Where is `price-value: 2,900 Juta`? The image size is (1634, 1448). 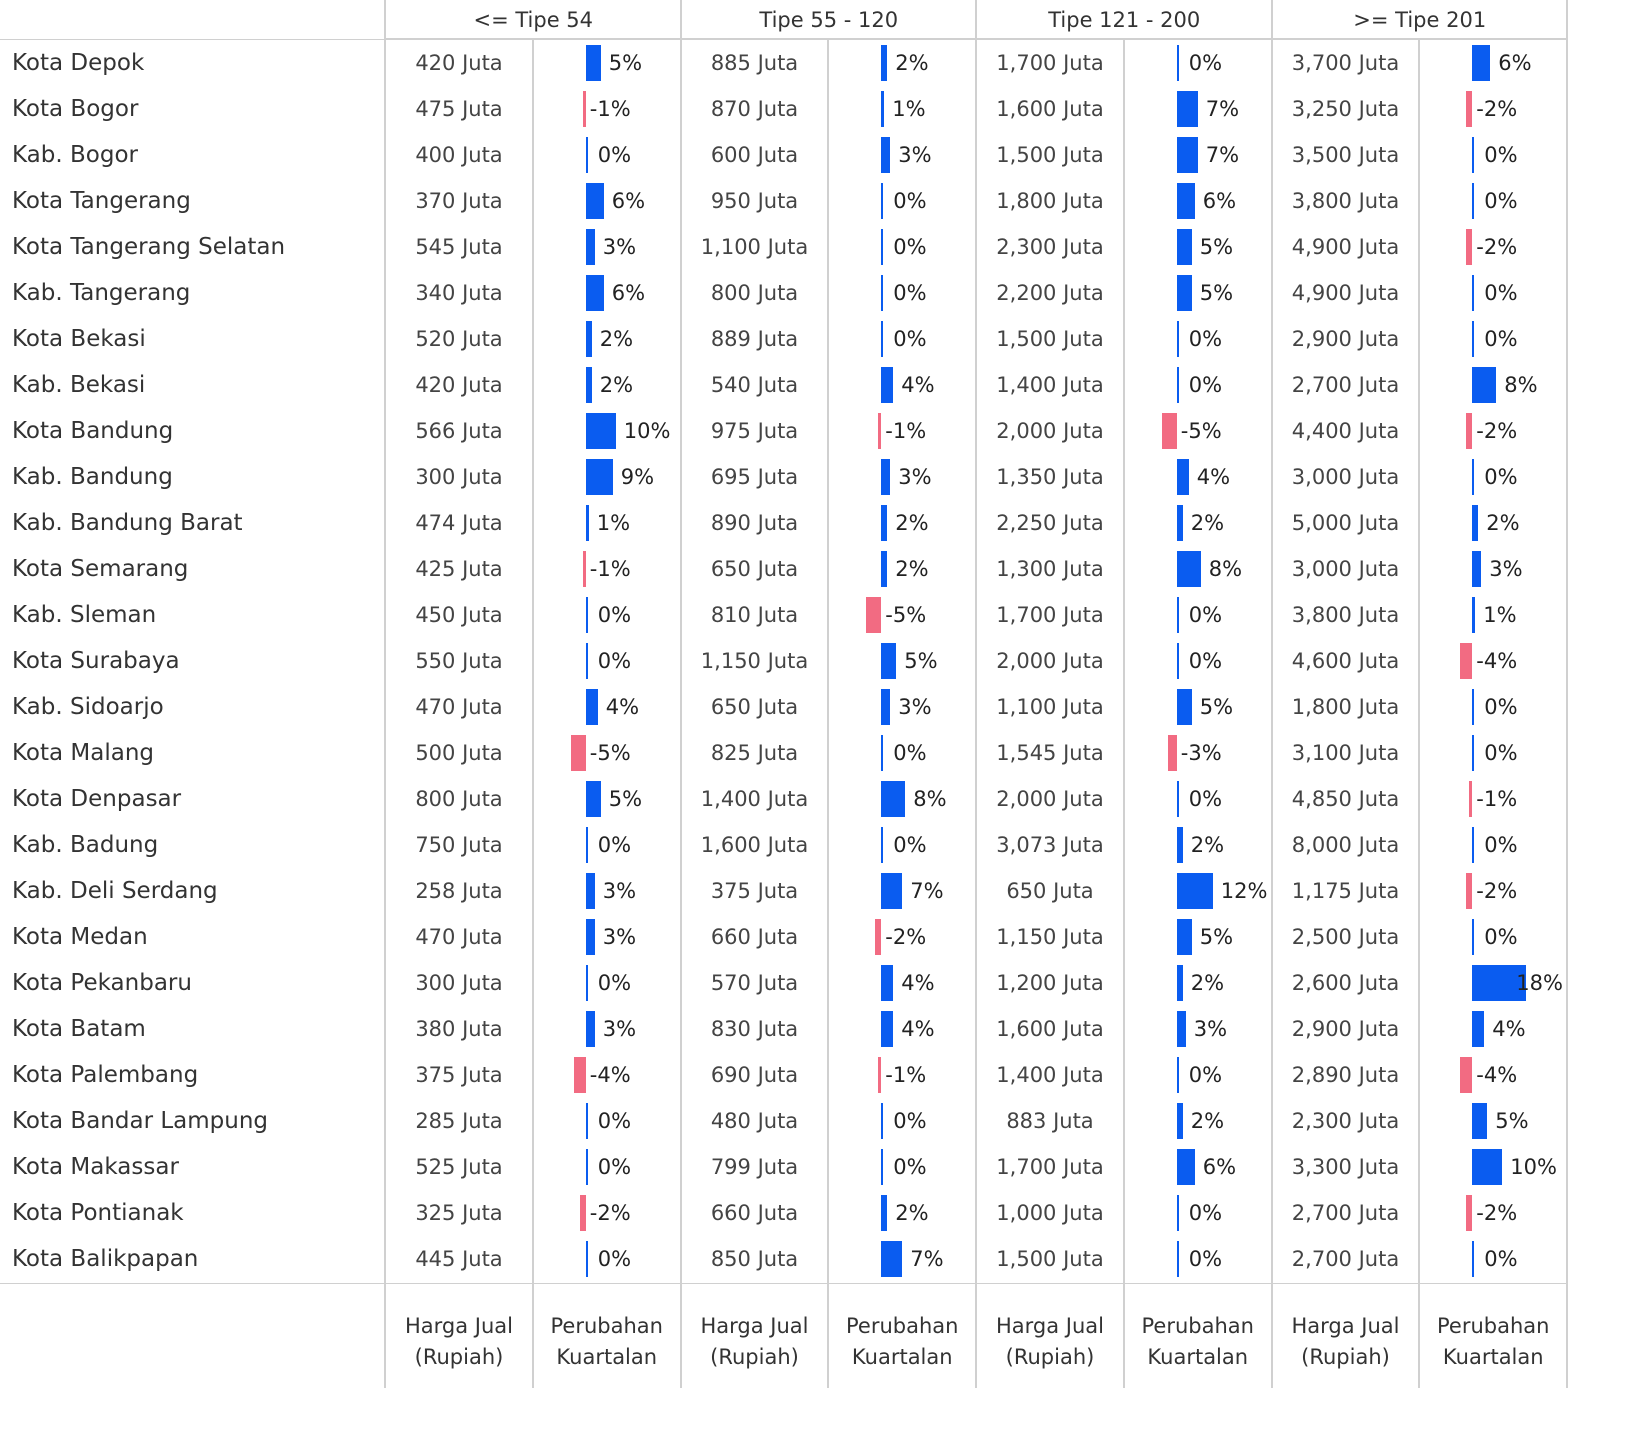 price-value: 2,900 Juta is located at coordinates (1345, 339).